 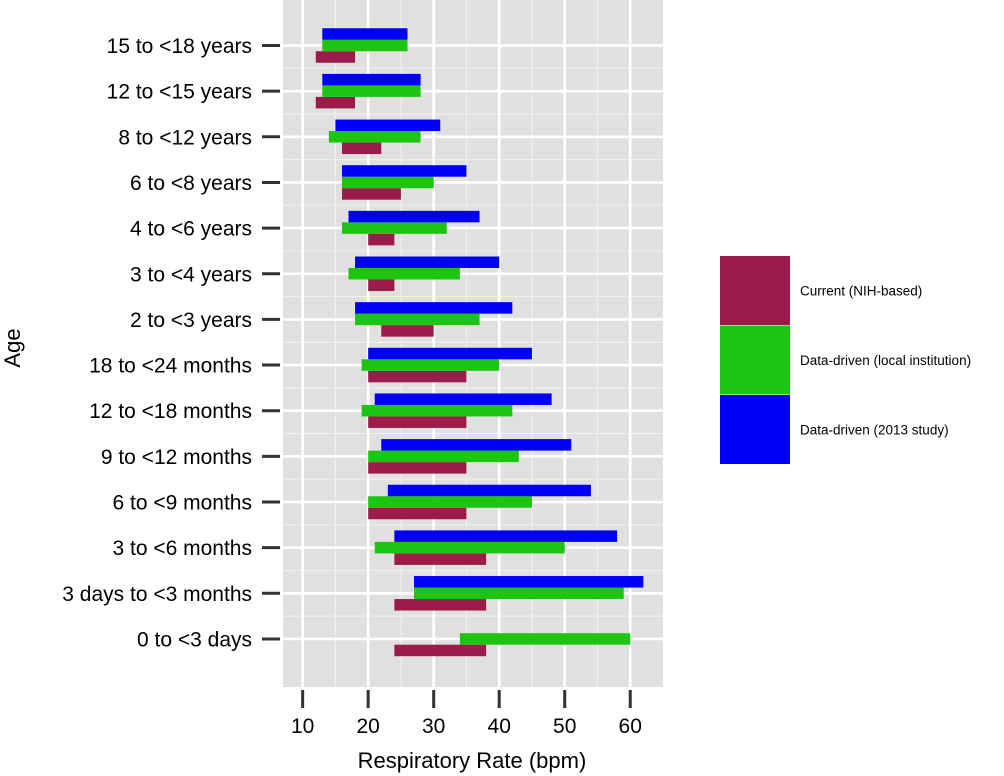 I want to click on legend-label: Data-driven (local institution), so click(x=885, y=360).